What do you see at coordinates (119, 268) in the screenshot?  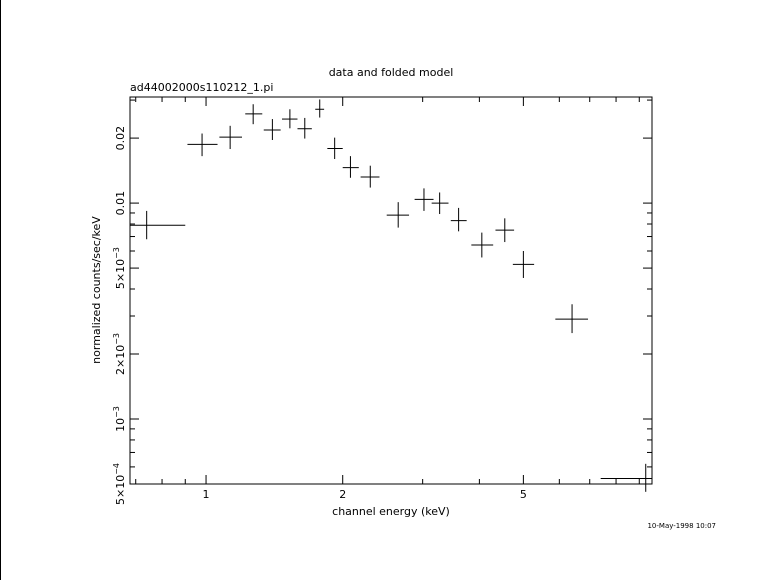 I see `y-tick-label: 5×10−3` at bounding box center [119, 268].